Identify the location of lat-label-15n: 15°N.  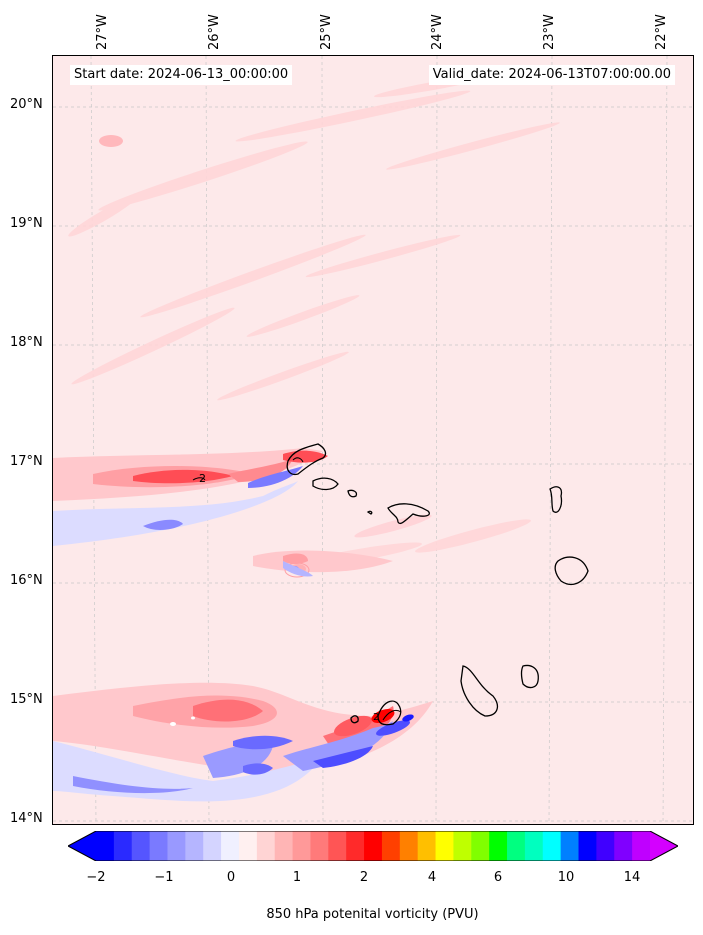
(26, 699).